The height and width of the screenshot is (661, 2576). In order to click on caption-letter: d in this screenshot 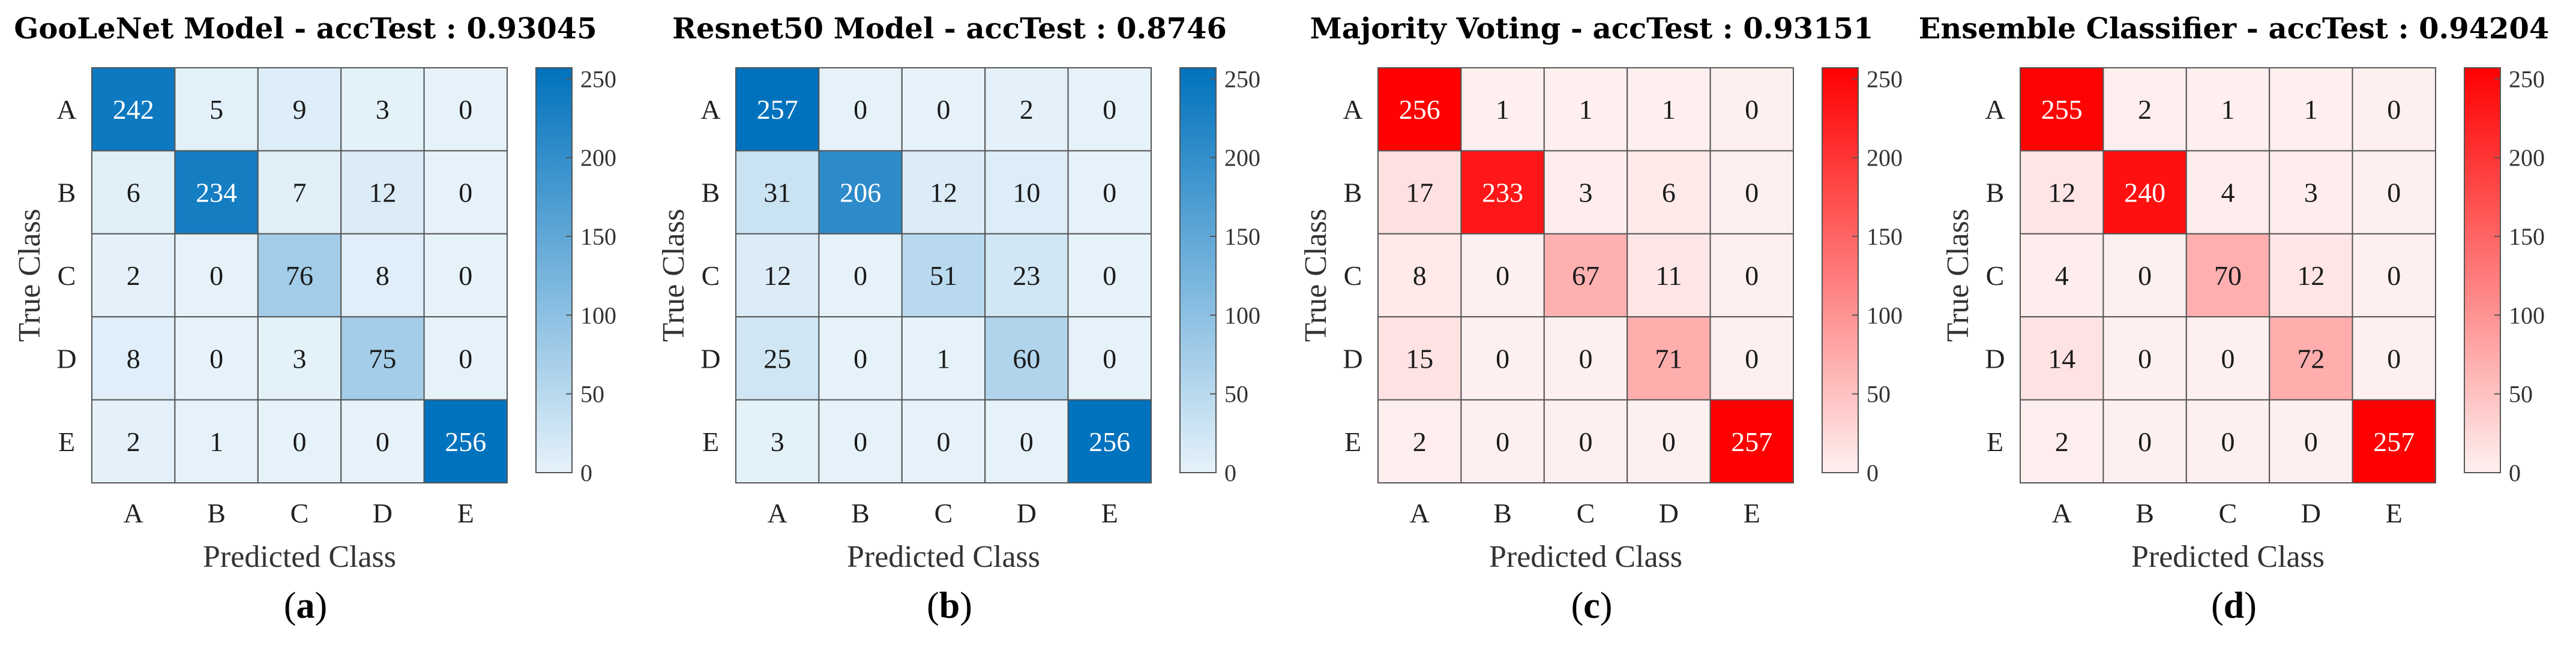, I will do `click(2234, 605)`.